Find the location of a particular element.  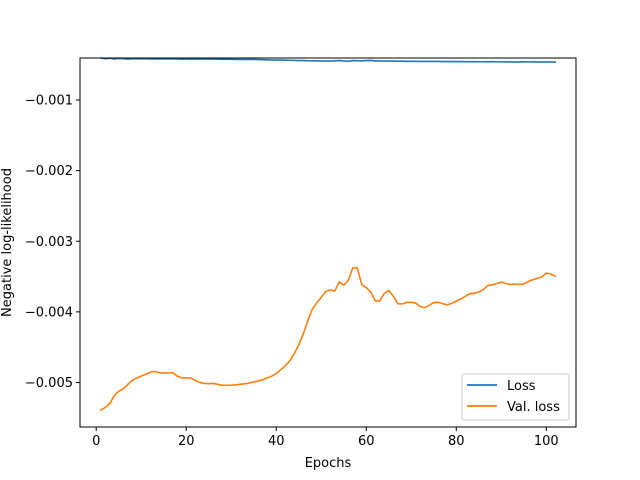

x-tick-label: 100 is located at coordinates (546, 441).